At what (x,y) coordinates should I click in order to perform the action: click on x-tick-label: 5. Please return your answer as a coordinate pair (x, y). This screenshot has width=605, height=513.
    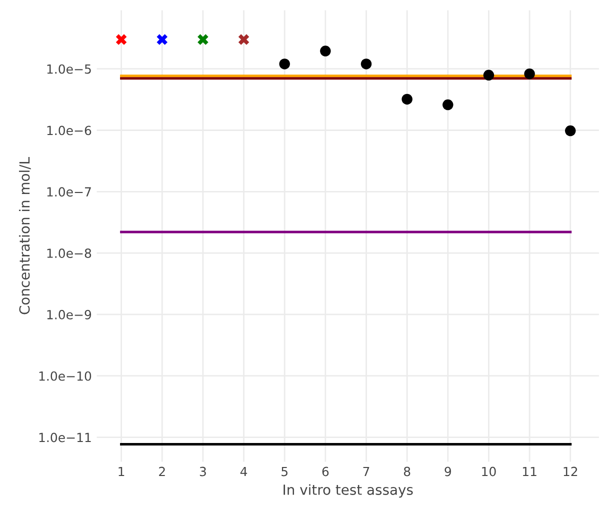
    Looking at the image, I should click on (285, 471).